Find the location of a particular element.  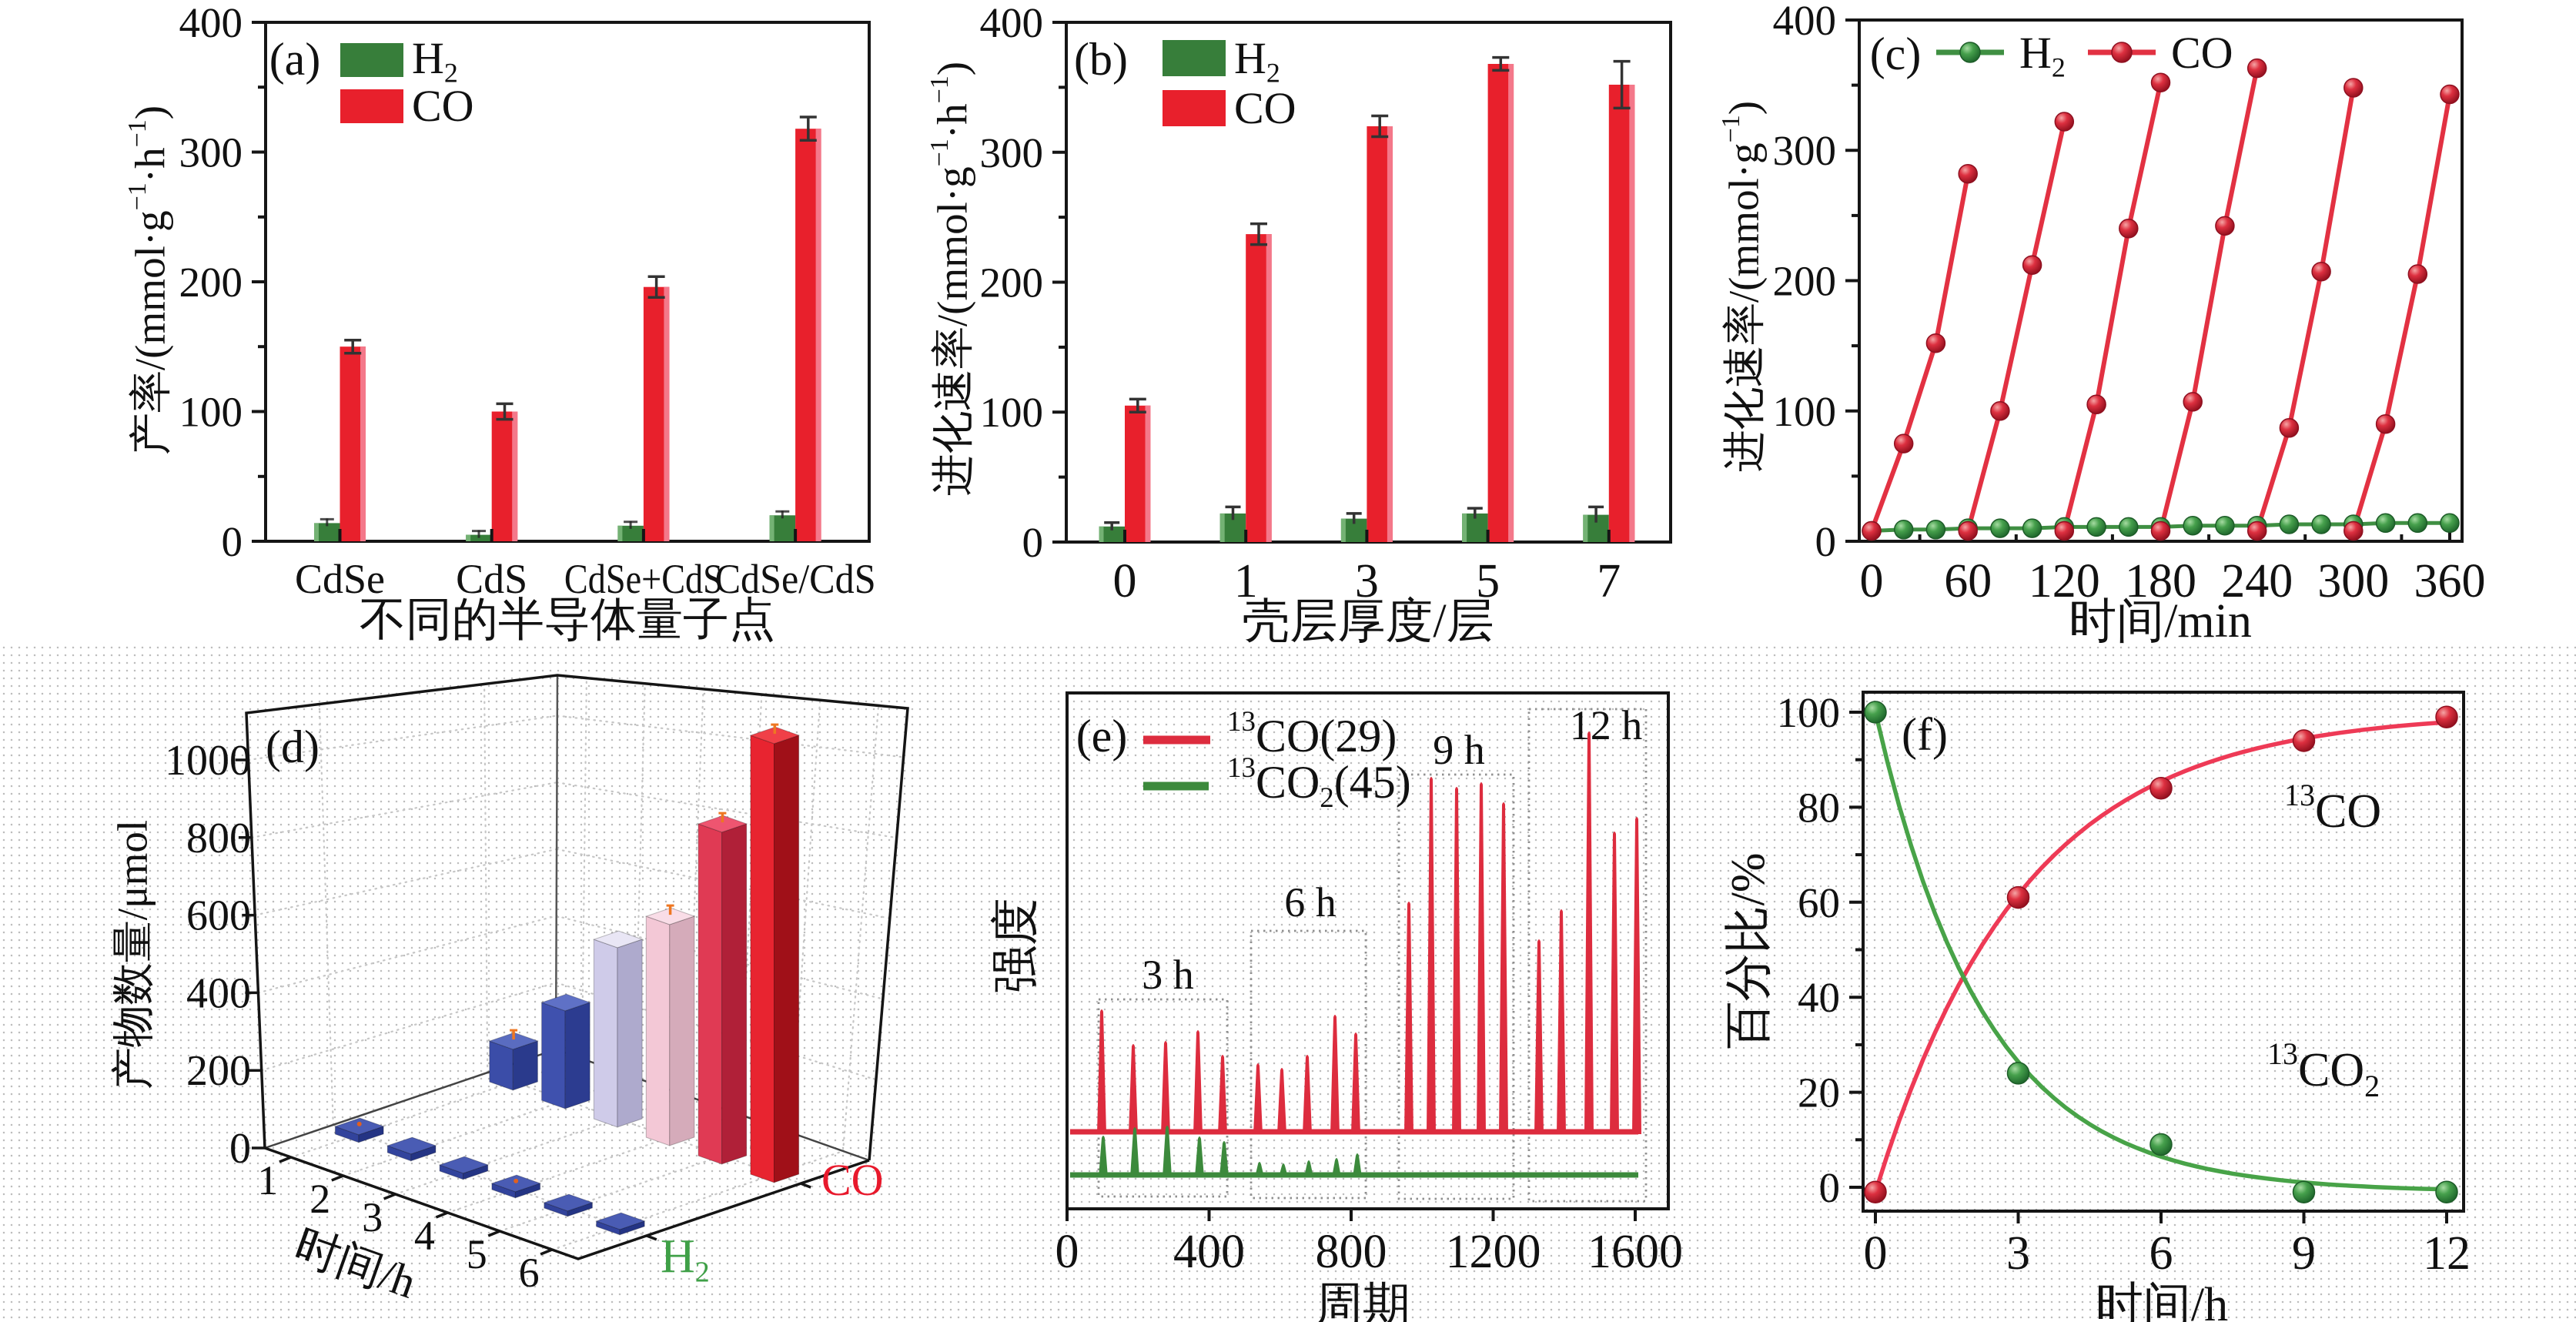

svg-text: CO(29) is located at coordinates (1327, 736).